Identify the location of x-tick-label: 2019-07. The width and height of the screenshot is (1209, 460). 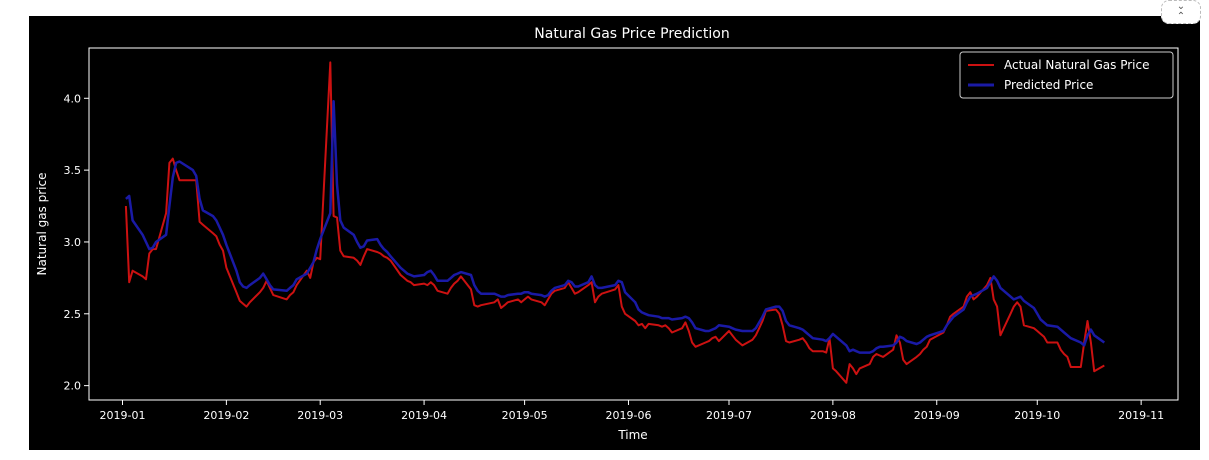
(729, 415).